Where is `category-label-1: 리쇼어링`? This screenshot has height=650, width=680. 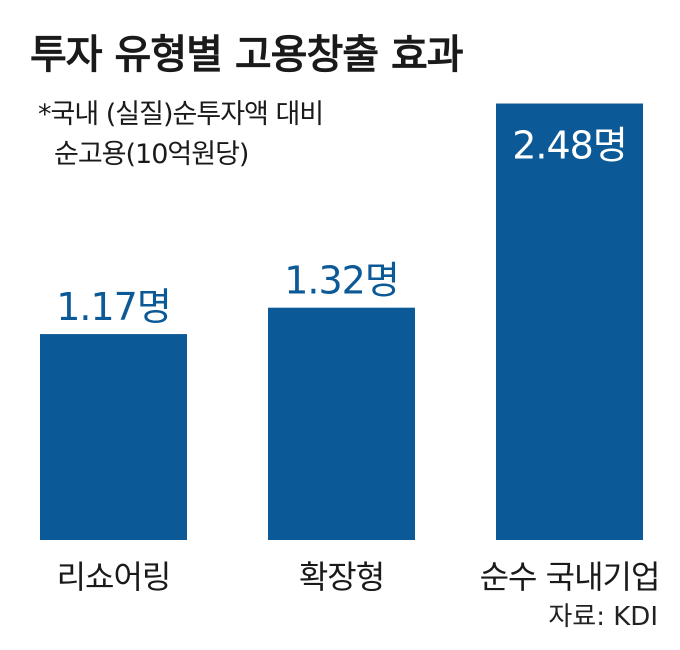
category-label-1: 리쇼어링 is located at coordinates (114, 577).